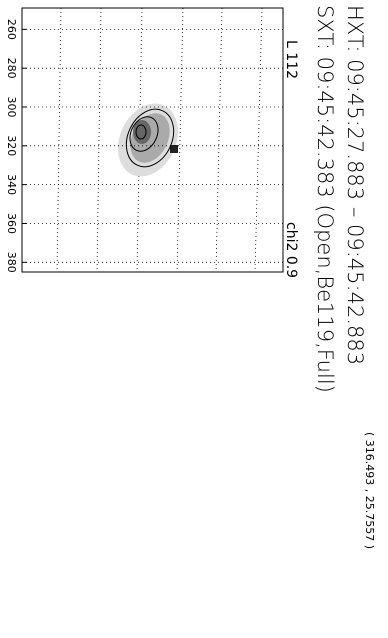 The height and width of the screenshot is (638, 388). What do you see at coordinates (11, 107) in the screenshot?
I see `x-tick-label: 300` at bounding box center [11, 107].